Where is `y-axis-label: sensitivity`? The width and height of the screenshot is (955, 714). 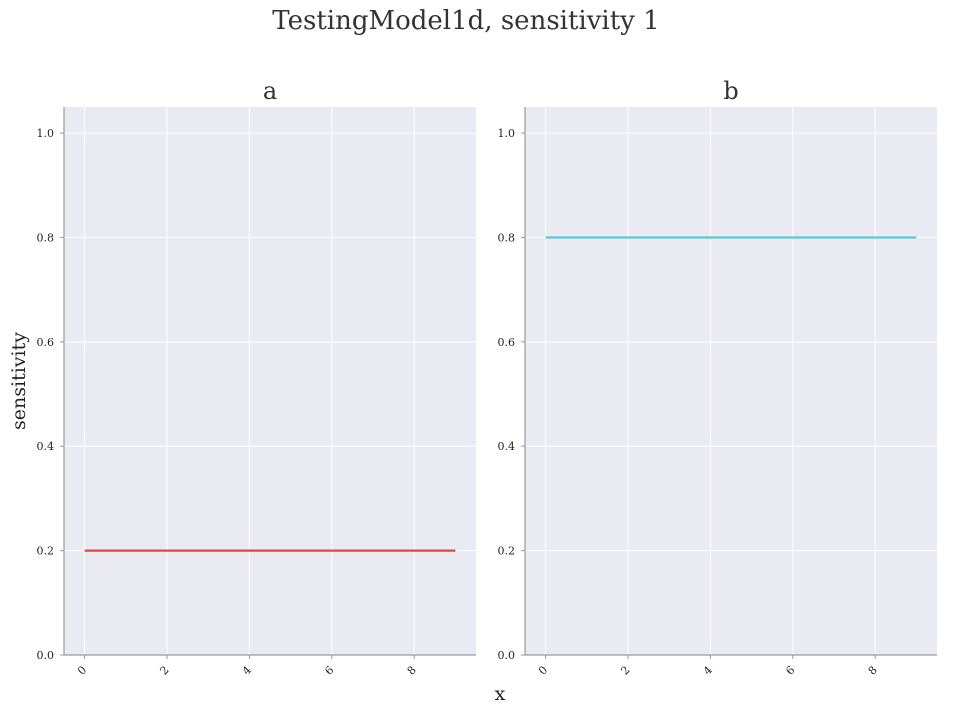
y-axis-label: sensitivity is located at coordinates (19, 381).